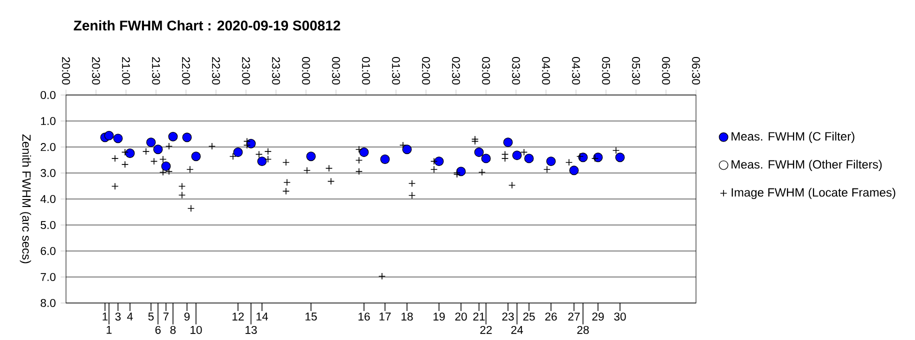  Describe the element at coordinates (814, 194) in the screenshot. I see `legend-label: Image FWHM (Locate Frames)` at that location.